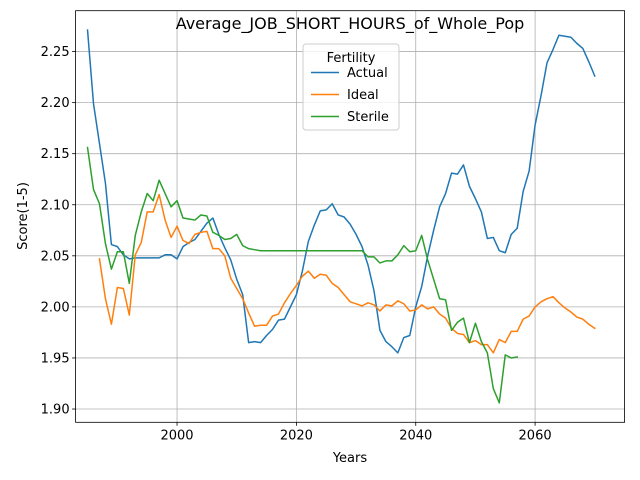 This screenshot has height=480, width=640. What do you see at coordinates (55, 307) in the screenshot?
I see `y-tick-label: 2.00` at bounding box center [55, 307].